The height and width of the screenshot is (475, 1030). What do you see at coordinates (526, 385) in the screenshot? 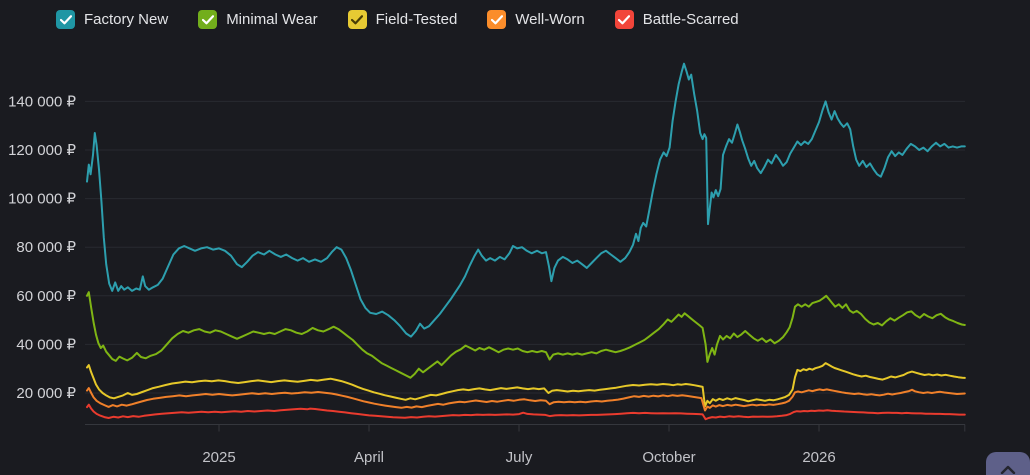
I see `series-line-field-tested` at bounding box center [526, 385].